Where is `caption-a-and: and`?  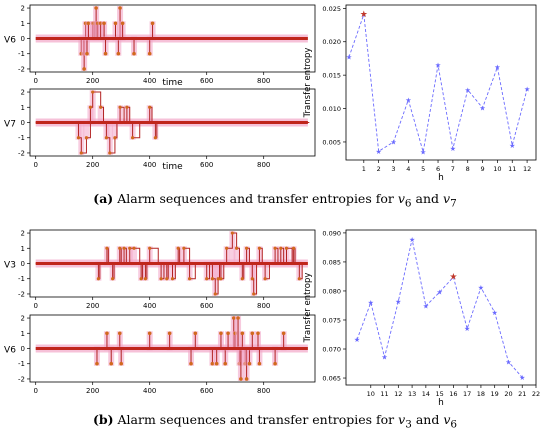
caption-a-and: and is located at coordinates (427, 198).